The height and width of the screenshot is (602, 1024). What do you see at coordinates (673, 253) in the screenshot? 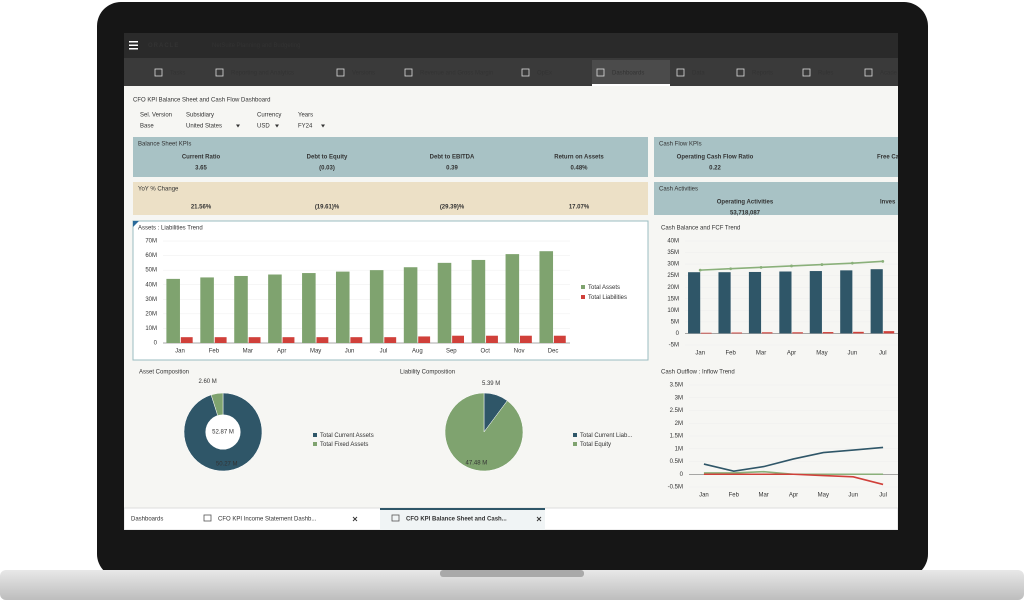
I see `y-tick-label: 35M` at bounding box center [673, 253].